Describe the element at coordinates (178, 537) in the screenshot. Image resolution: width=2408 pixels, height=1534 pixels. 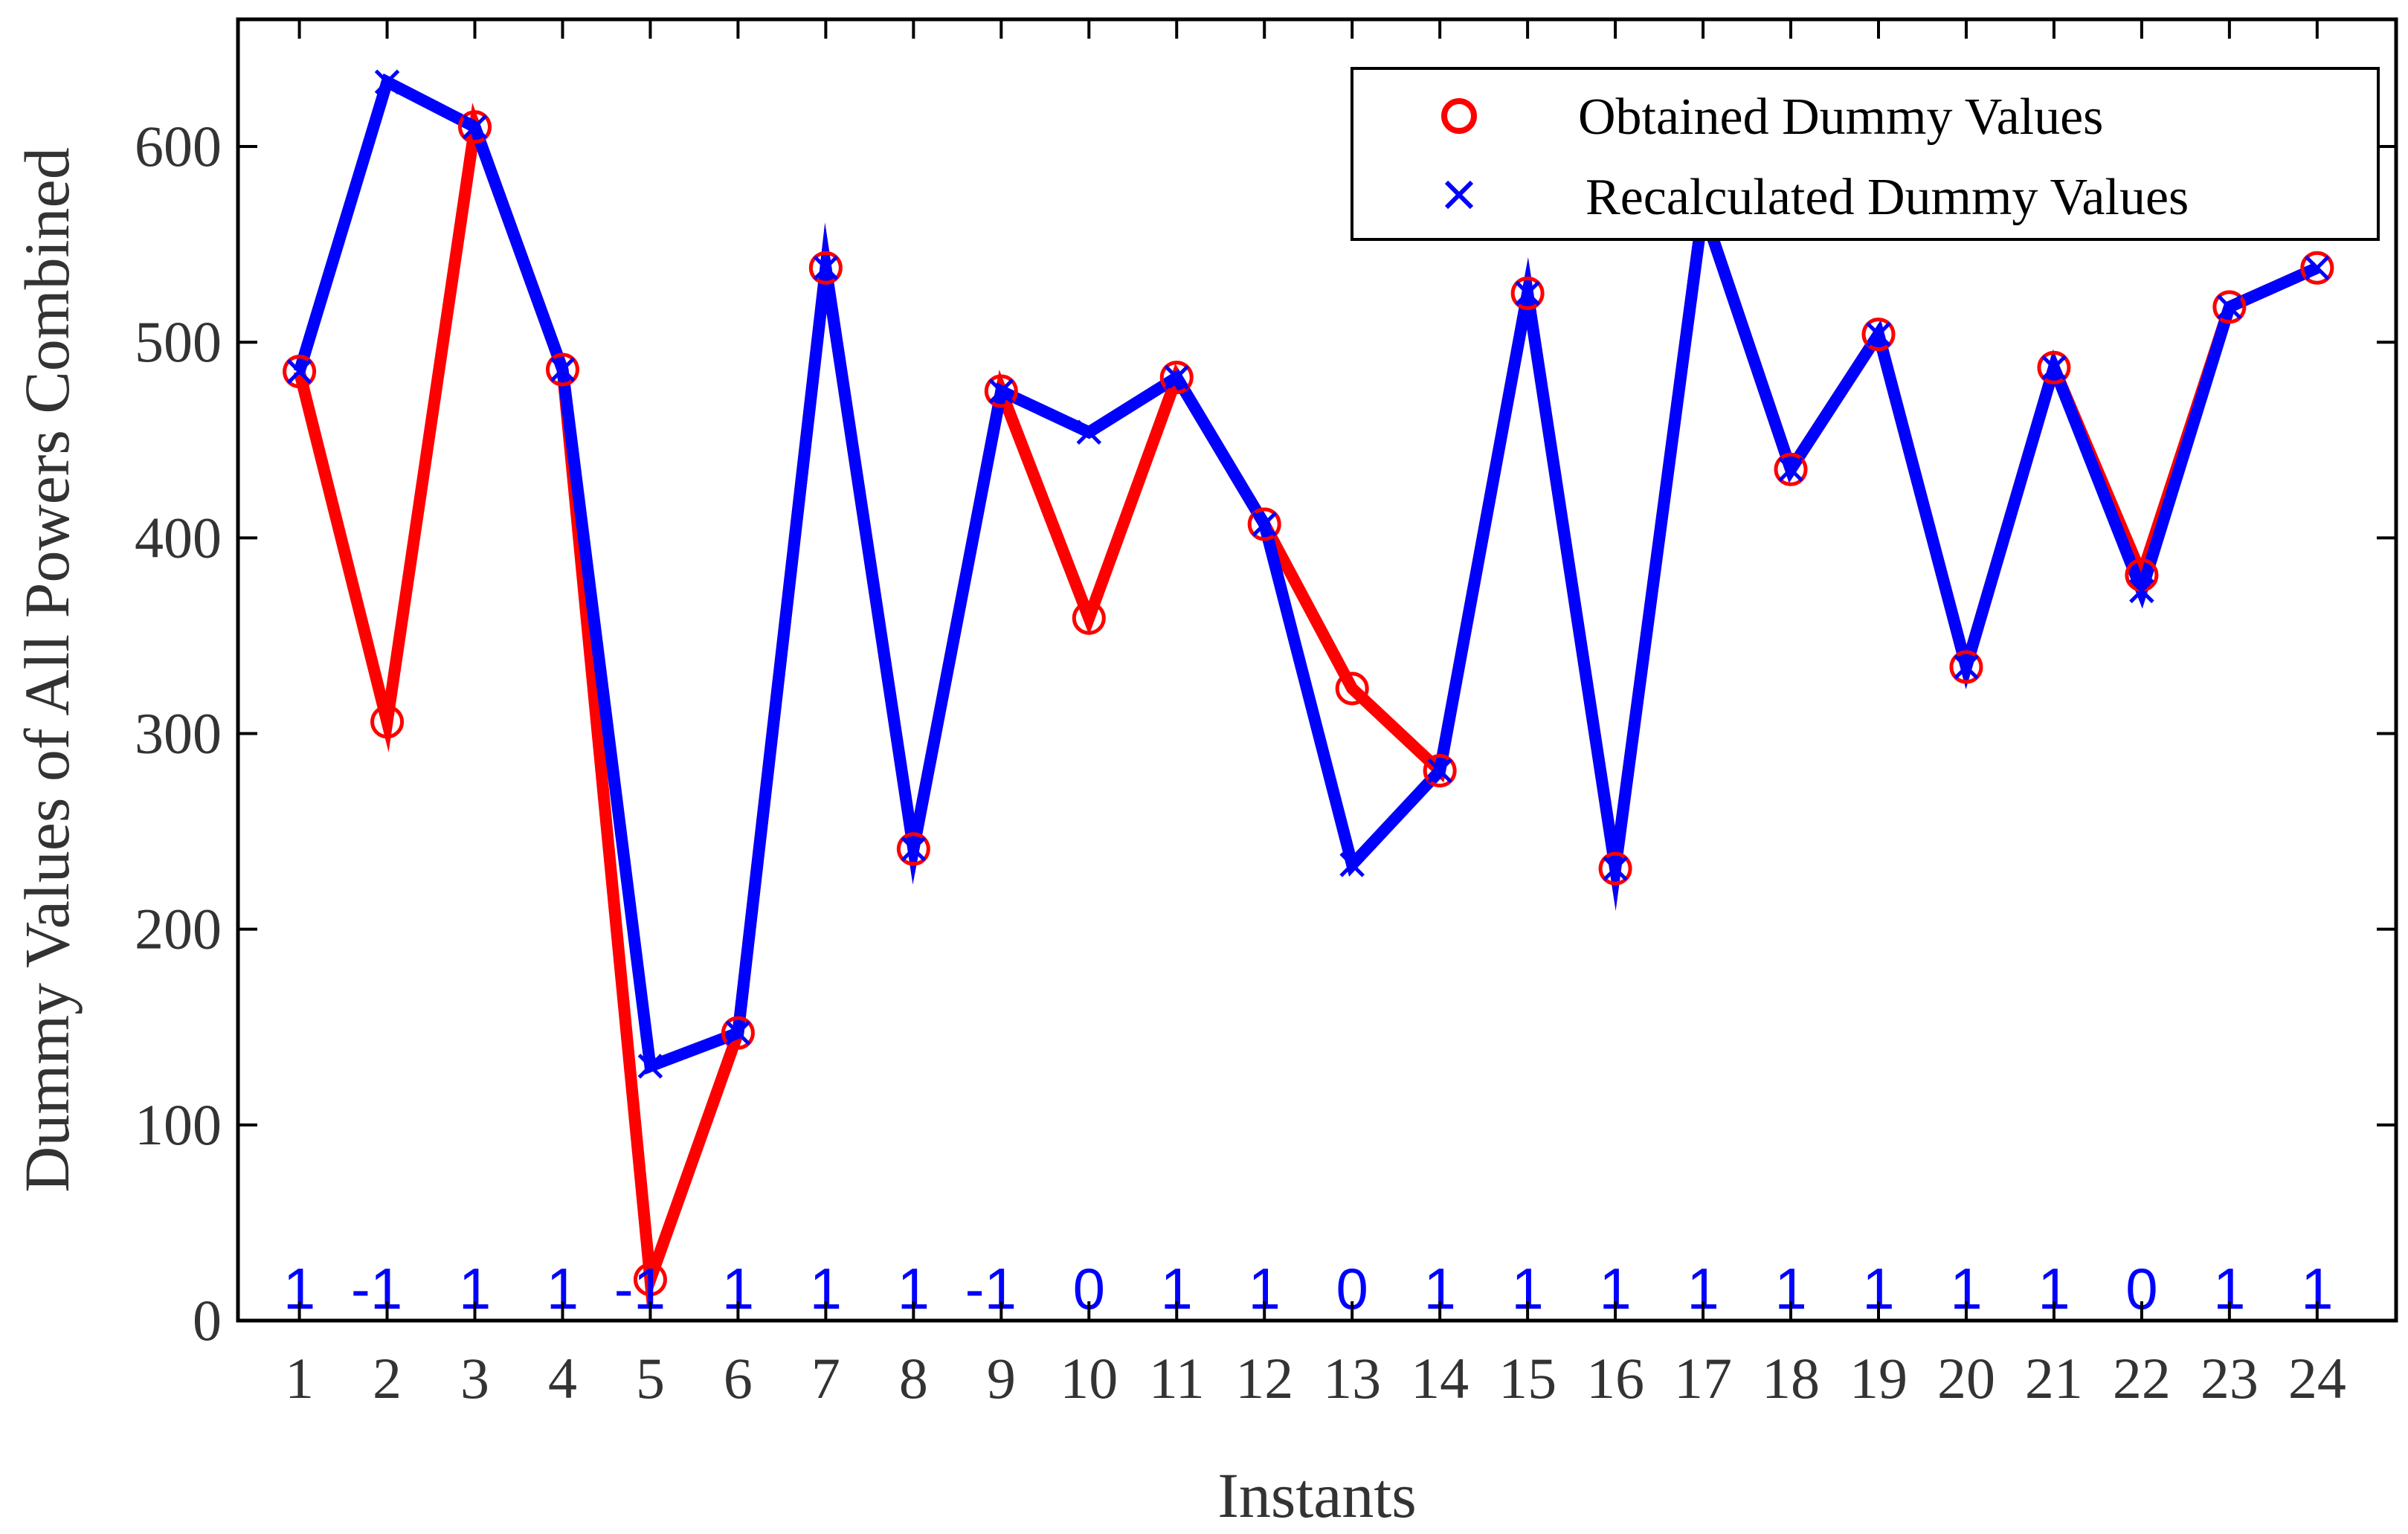
I see `y-tick-label: 400` at that location.